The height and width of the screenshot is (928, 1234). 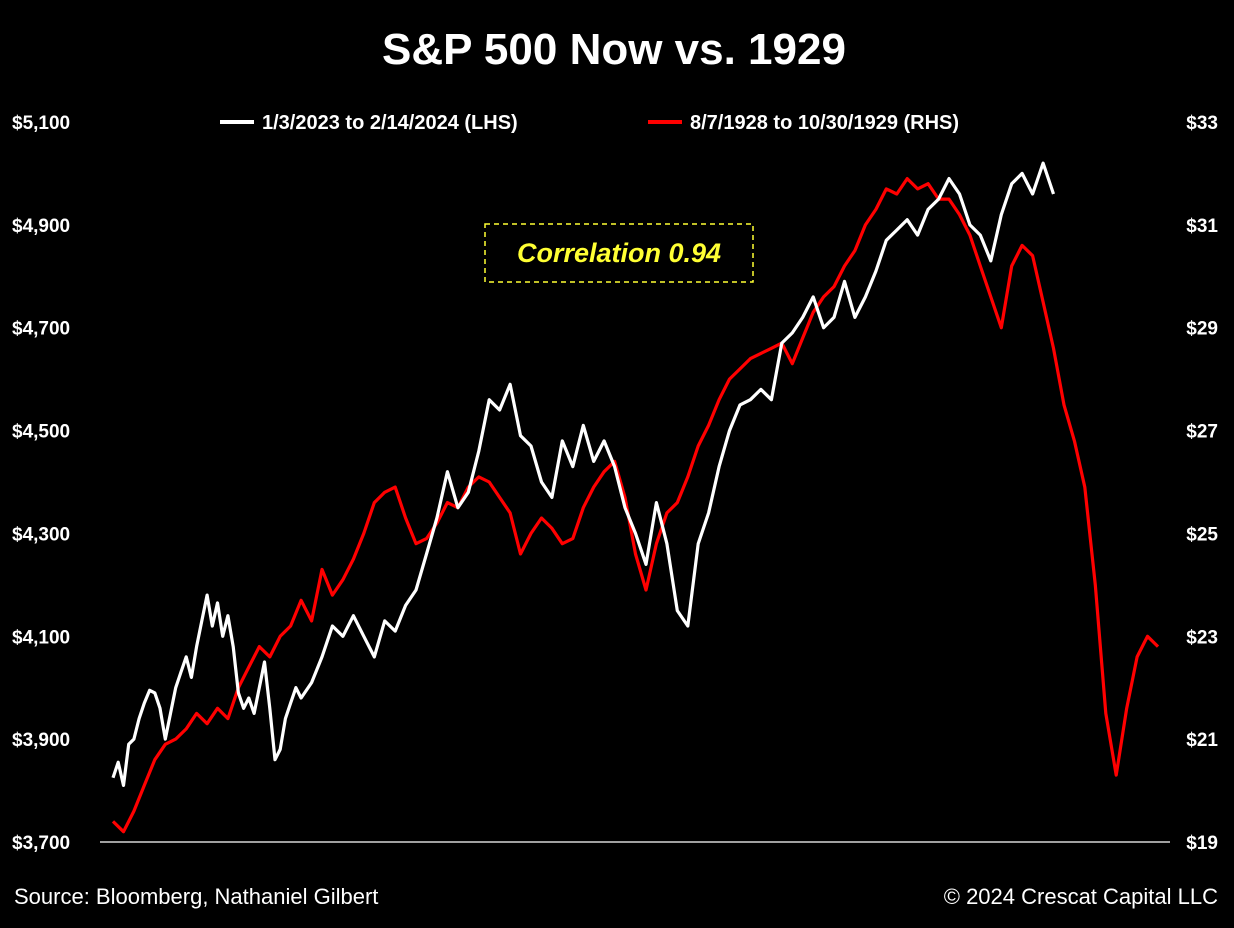 I want to click on legend-label-lhs: 1/3/2023 to 2/14/2024 (LHS), so click(x=390, y=123).